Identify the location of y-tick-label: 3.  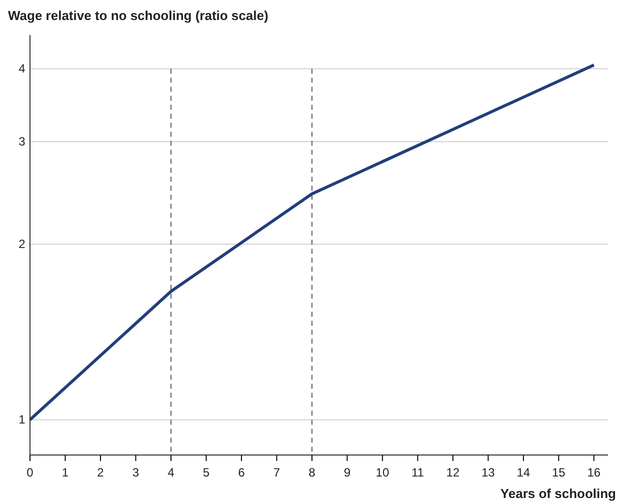
(22, 141).